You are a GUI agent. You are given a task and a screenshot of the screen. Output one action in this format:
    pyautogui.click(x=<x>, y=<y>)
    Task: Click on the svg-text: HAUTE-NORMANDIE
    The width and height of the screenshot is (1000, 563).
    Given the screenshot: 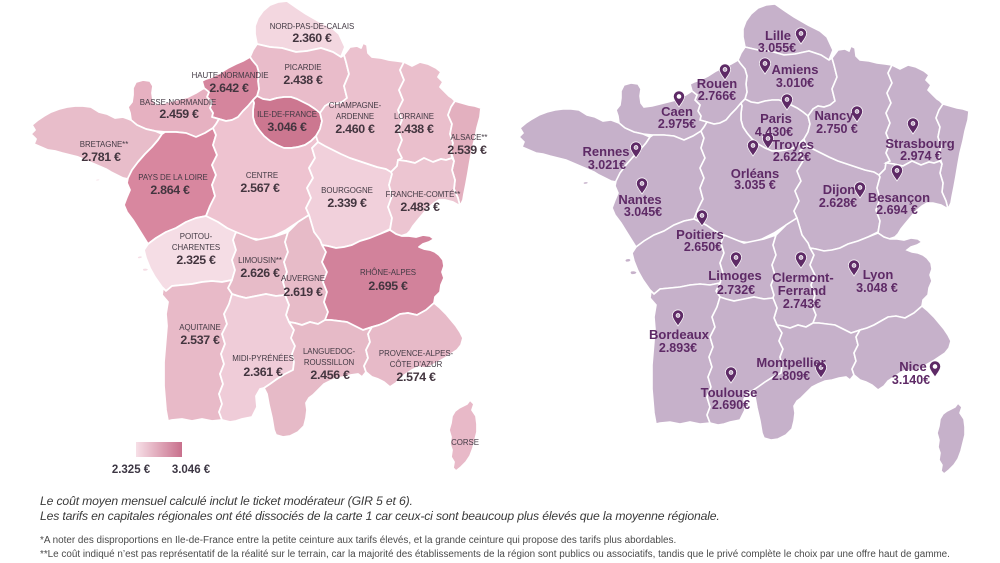 What is the action you would take?
    pyautogui.click(x=230, y=75)
    